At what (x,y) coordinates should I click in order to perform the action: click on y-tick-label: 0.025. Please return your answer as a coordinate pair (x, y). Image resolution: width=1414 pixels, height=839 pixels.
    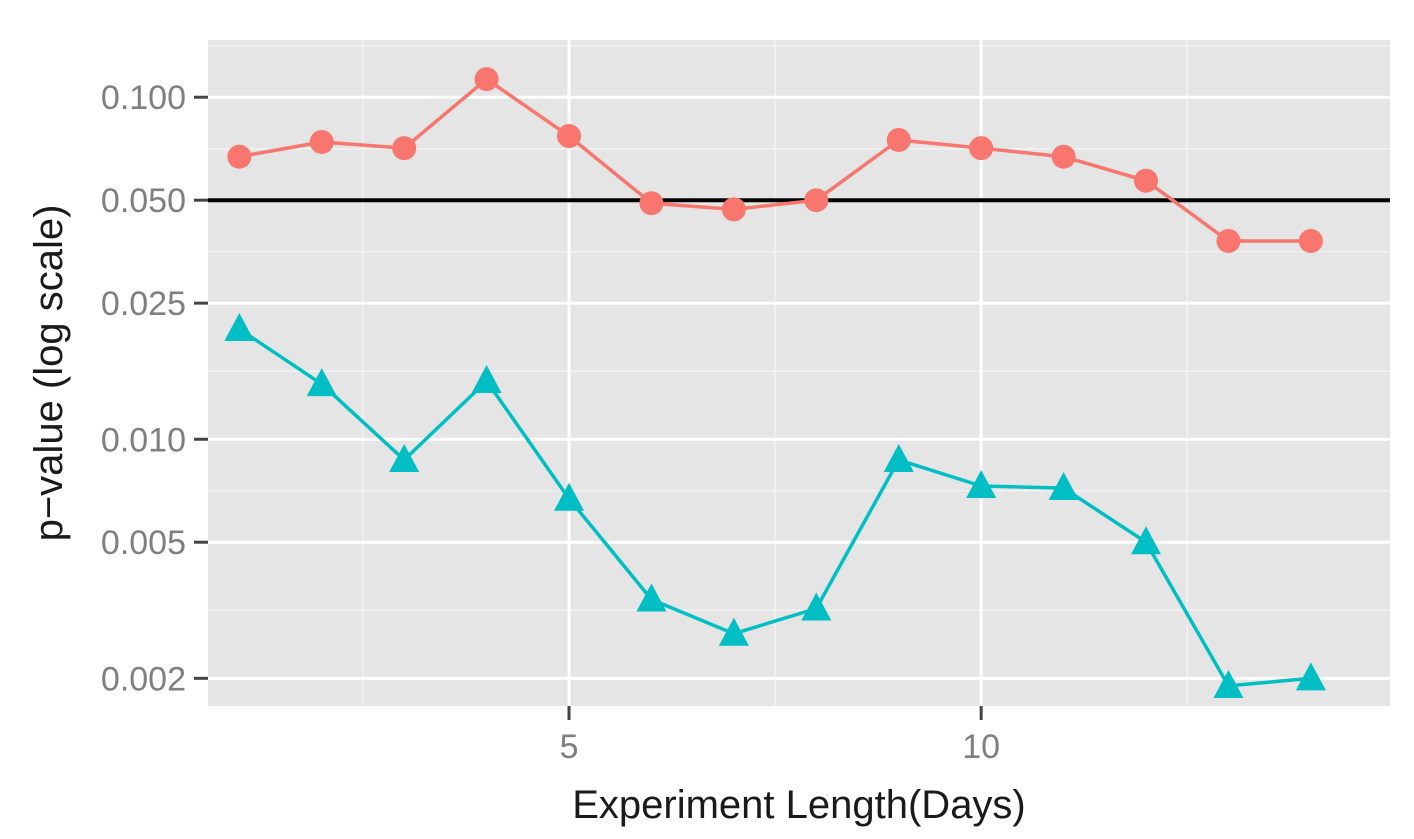
    Looking at the image, I should click on (143, 304).